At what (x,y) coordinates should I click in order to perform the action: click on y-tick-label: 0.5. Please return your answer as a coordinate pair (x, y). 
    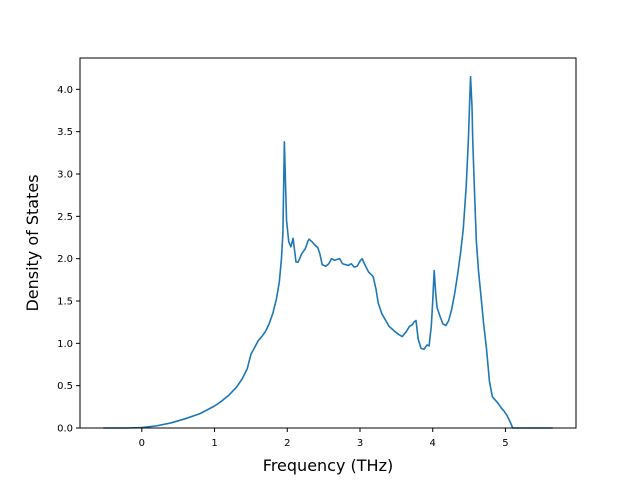
    Looking at the image, I should click on (65, 386).